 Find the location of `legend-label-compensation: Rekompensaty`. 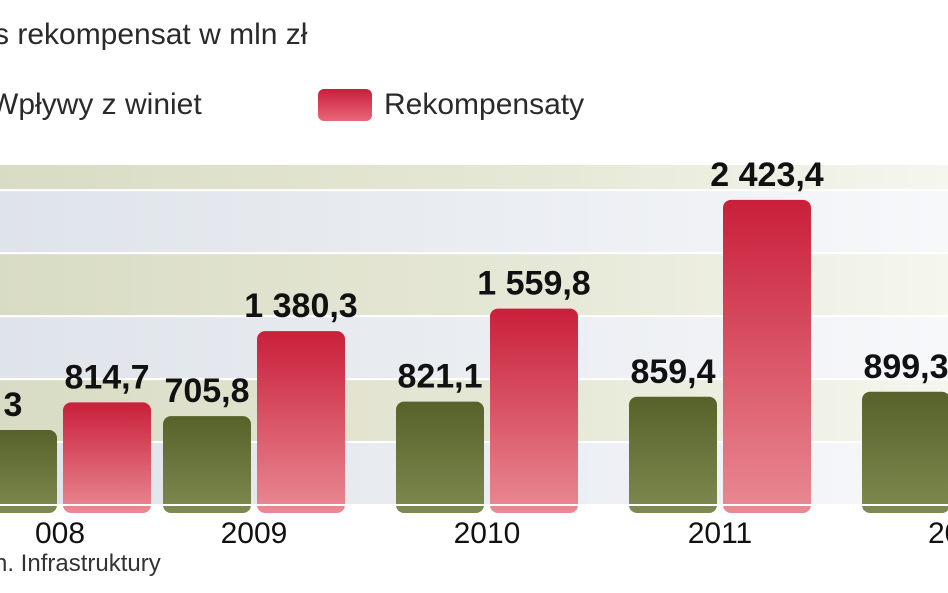

legend-label-compensation: Rekompensaty is located at coordinates (484, 104).